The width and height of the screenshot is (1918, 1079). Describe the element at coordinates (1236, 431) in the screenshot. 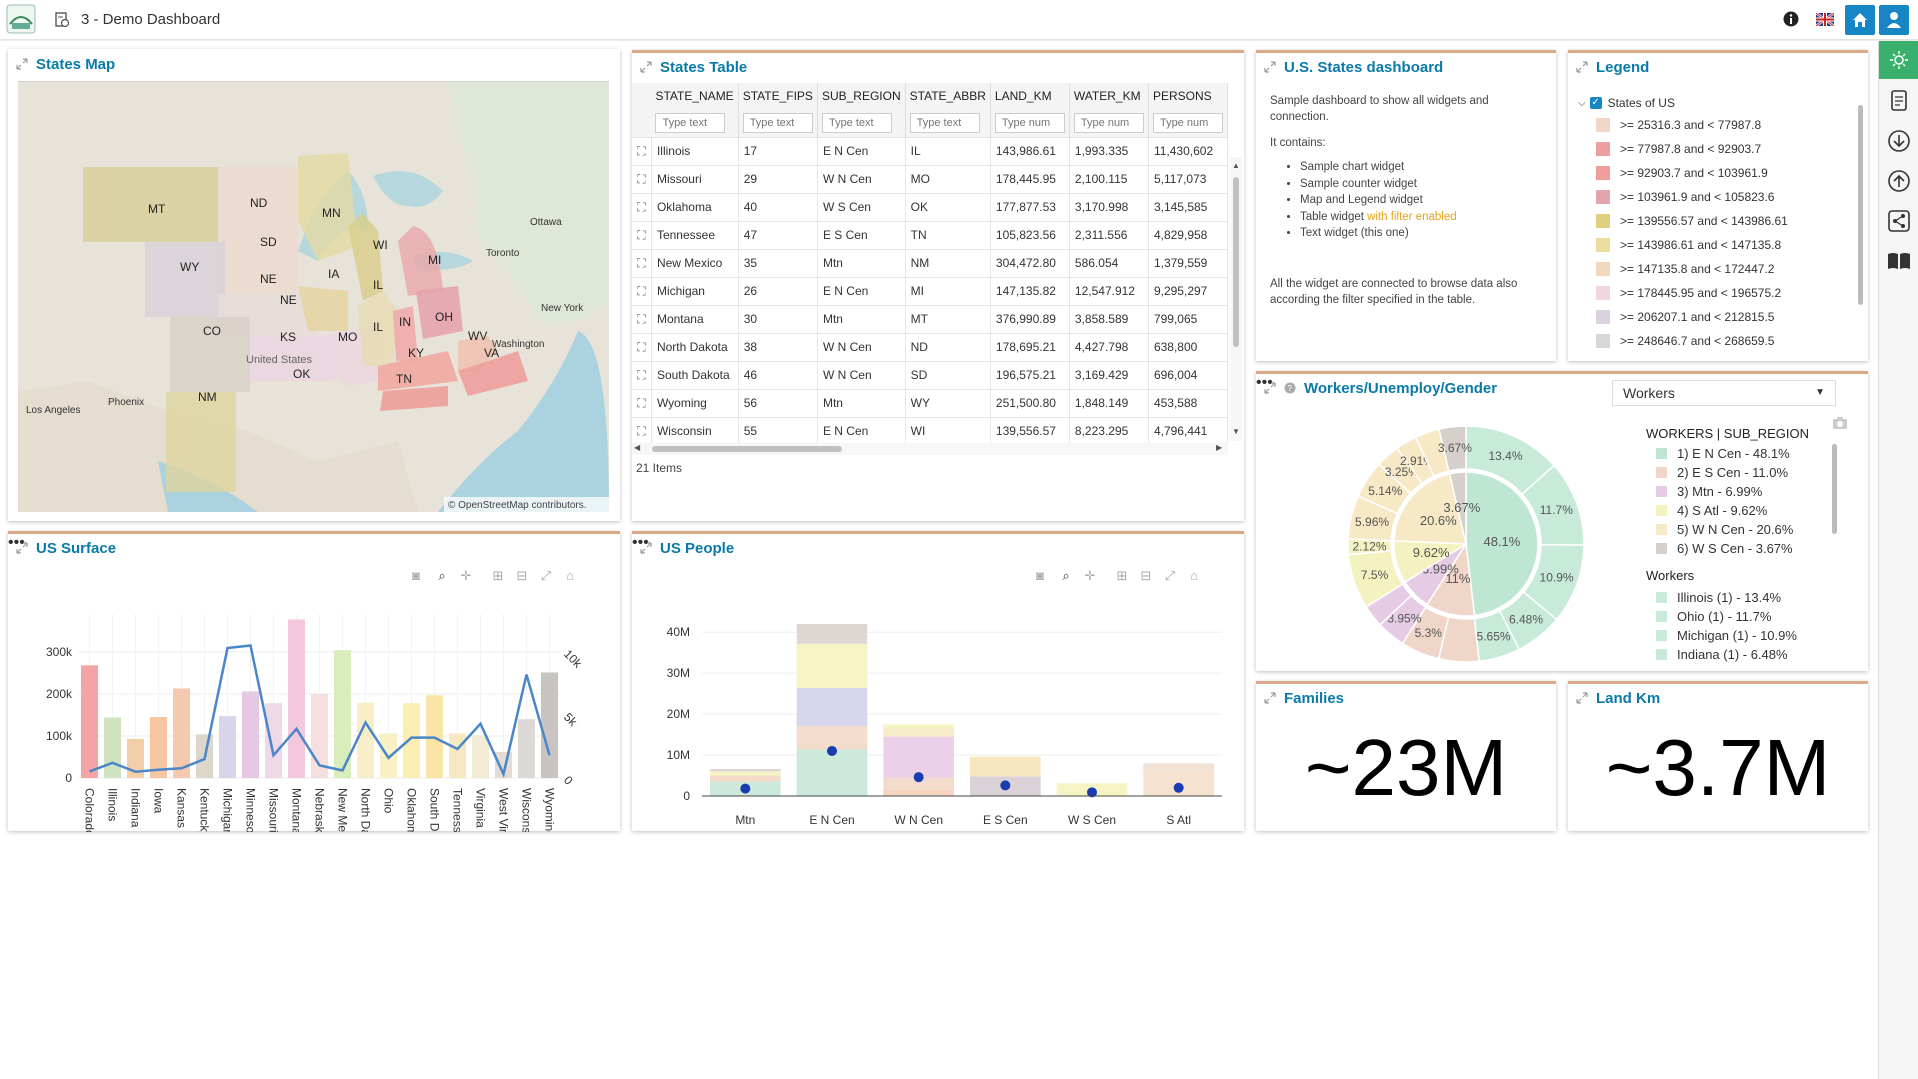

I see `scroll-down-icon: ▼` at that location.